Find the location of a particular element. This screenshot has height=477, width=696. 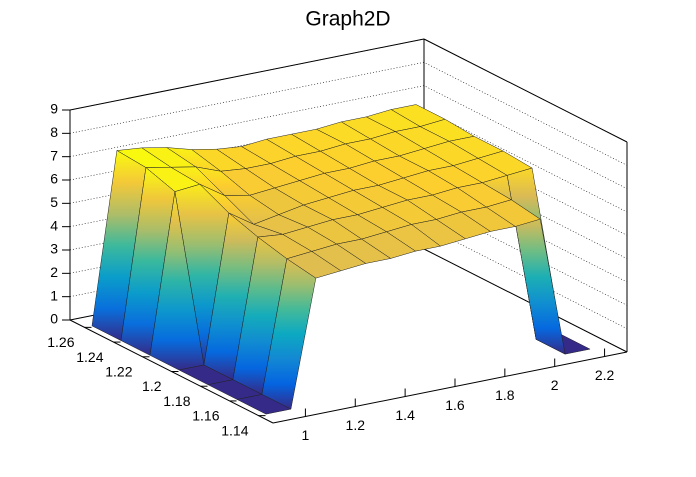

x-axis is located at coordinates (450, 387).